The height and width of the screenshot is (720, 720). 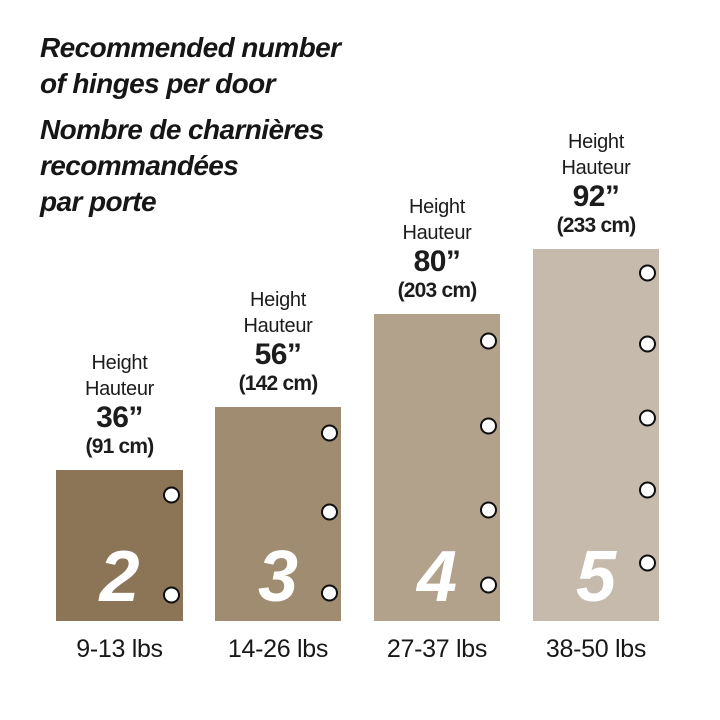 I want to click on door-height-header: Height Hauteur 36” (91 cm), so click(x=119, y=405).